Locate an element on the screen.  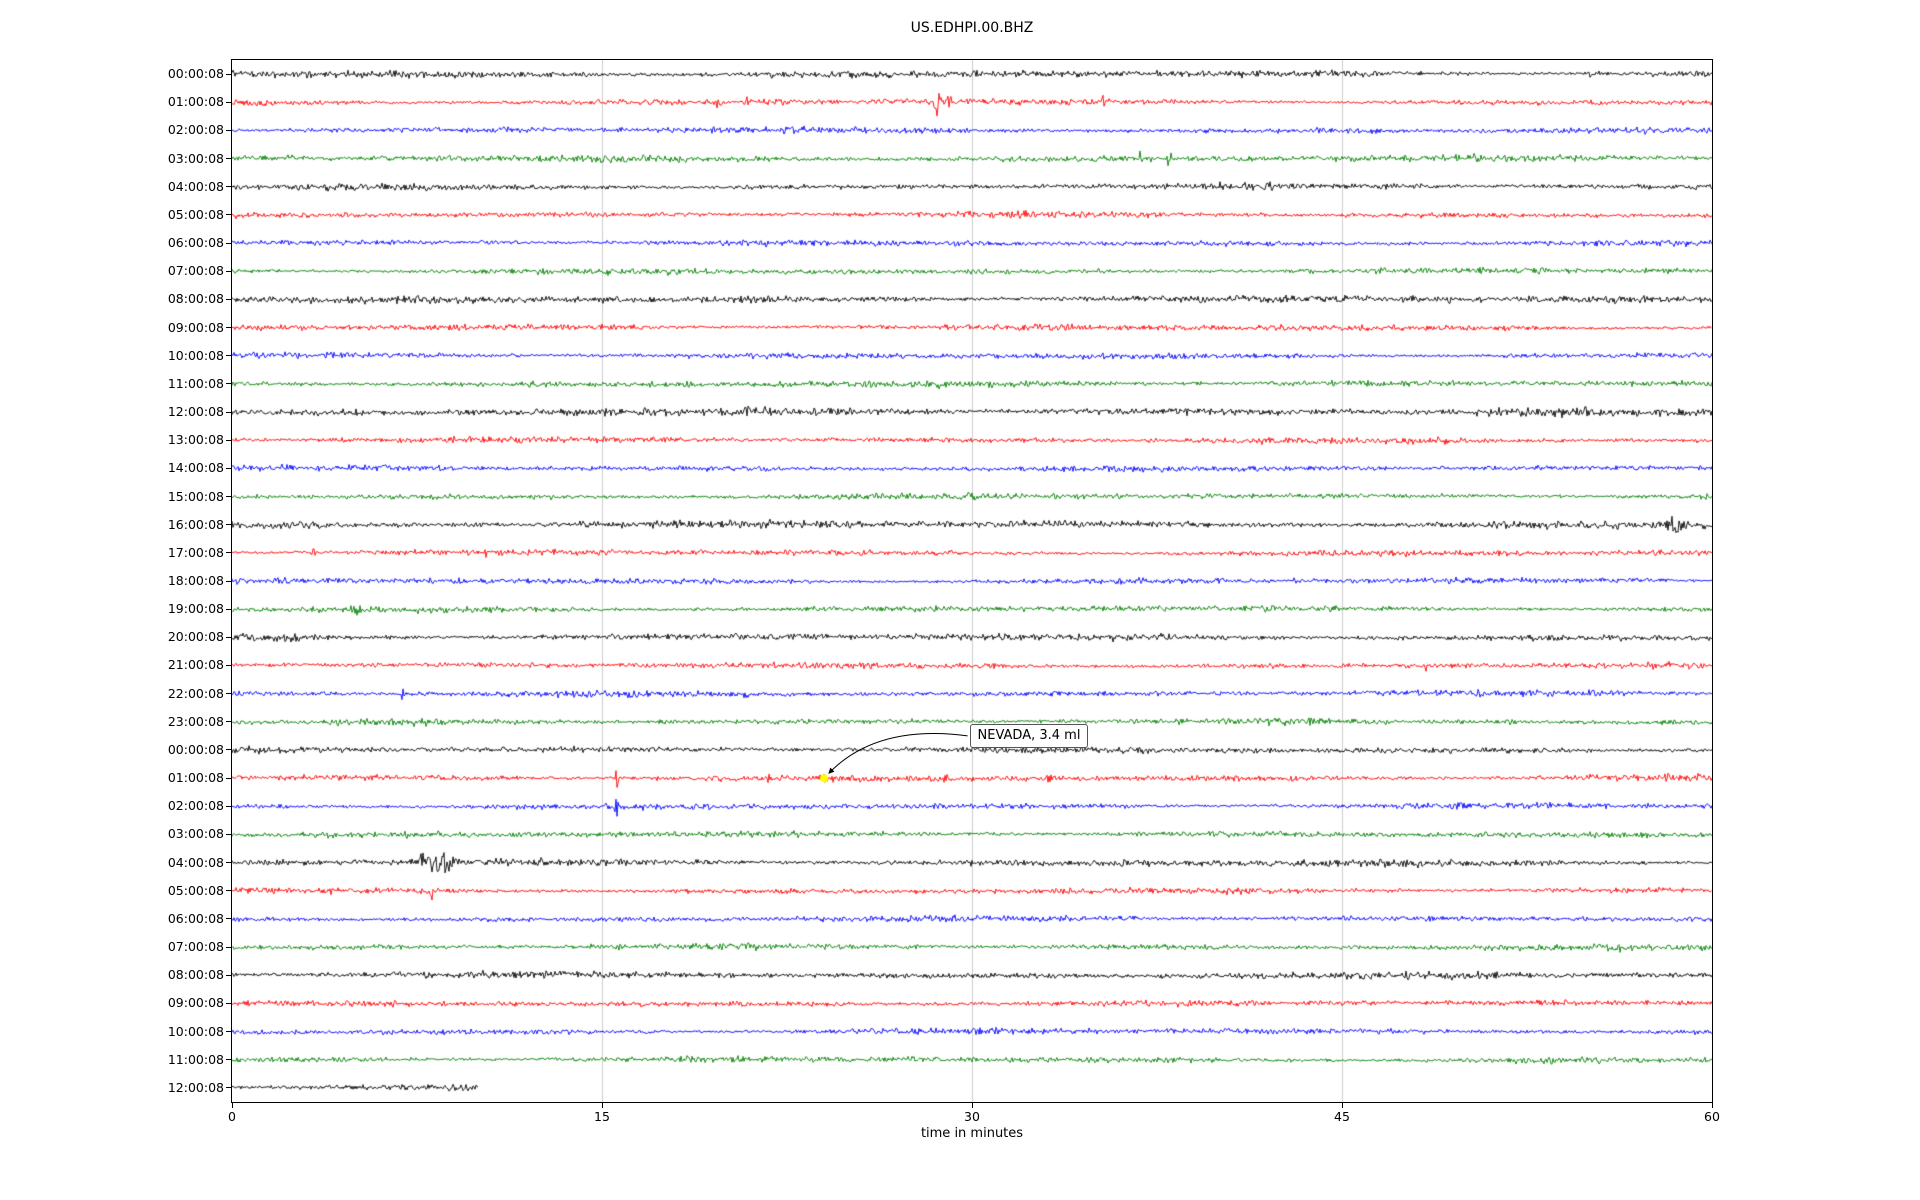
trace-start-time-label: 19:00:08 is located at coordinates (195, 609).